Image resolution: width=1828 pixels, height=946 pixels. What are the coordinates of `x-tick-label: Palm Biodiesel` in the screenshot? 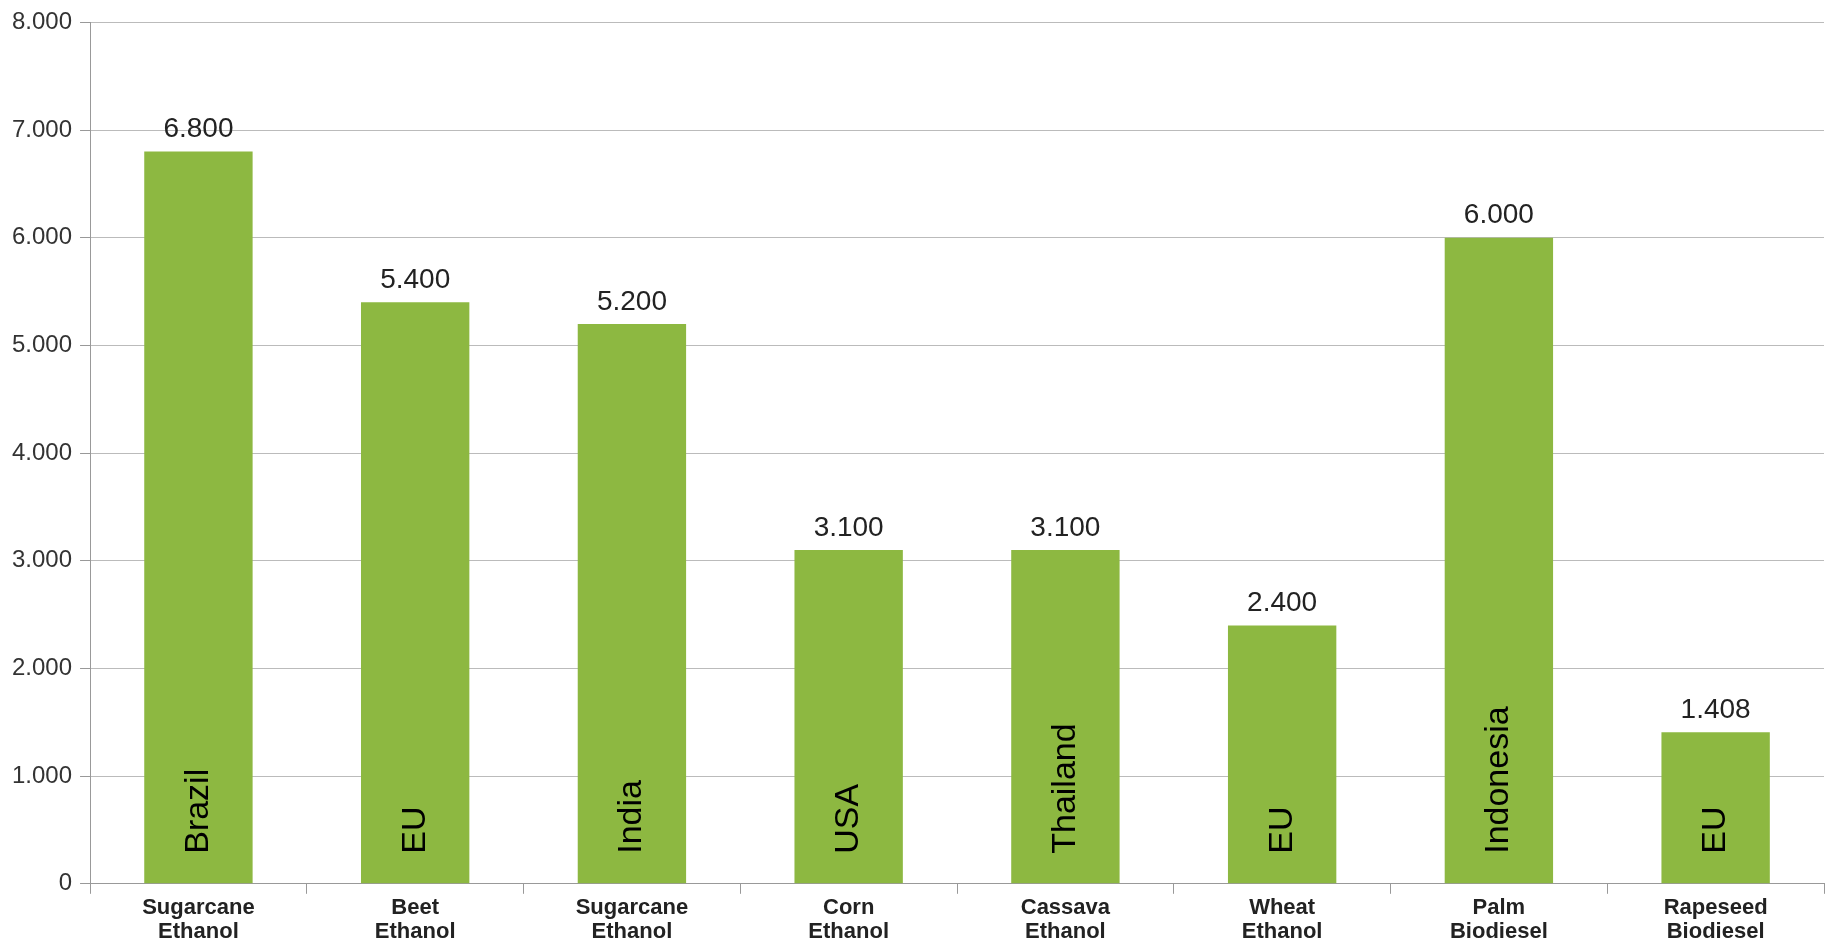 It's located at (1498, 918).